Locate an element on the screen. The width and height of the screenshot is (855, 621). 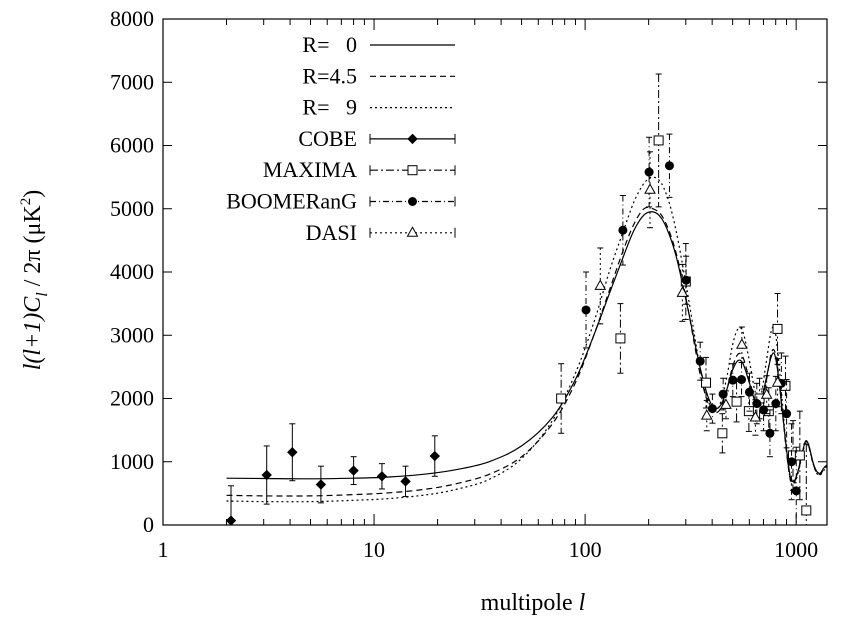
legend-label: BOOMERanG is located at coordinates (291, 201).